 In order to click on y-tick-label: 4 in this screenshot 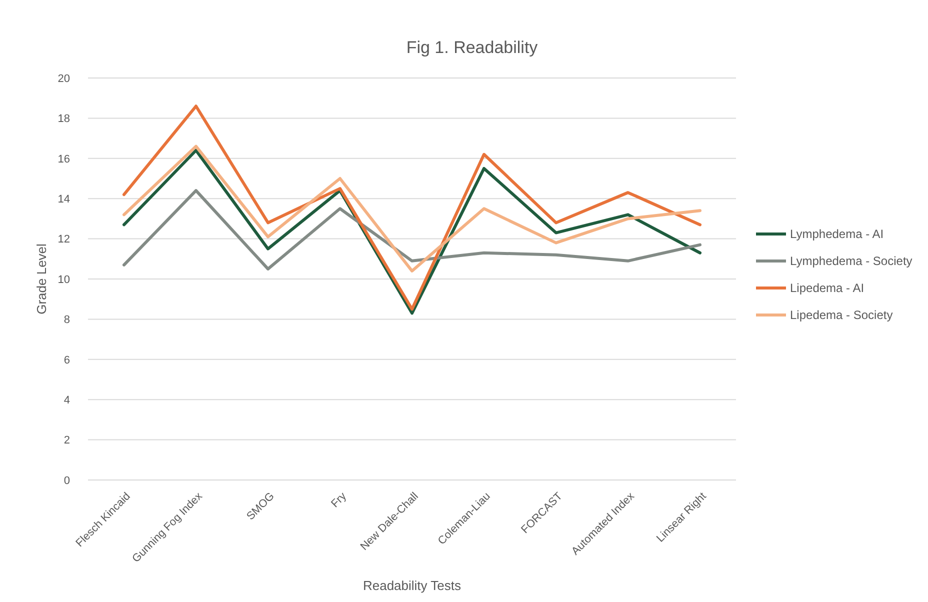, I will do `click(67, 400)`.